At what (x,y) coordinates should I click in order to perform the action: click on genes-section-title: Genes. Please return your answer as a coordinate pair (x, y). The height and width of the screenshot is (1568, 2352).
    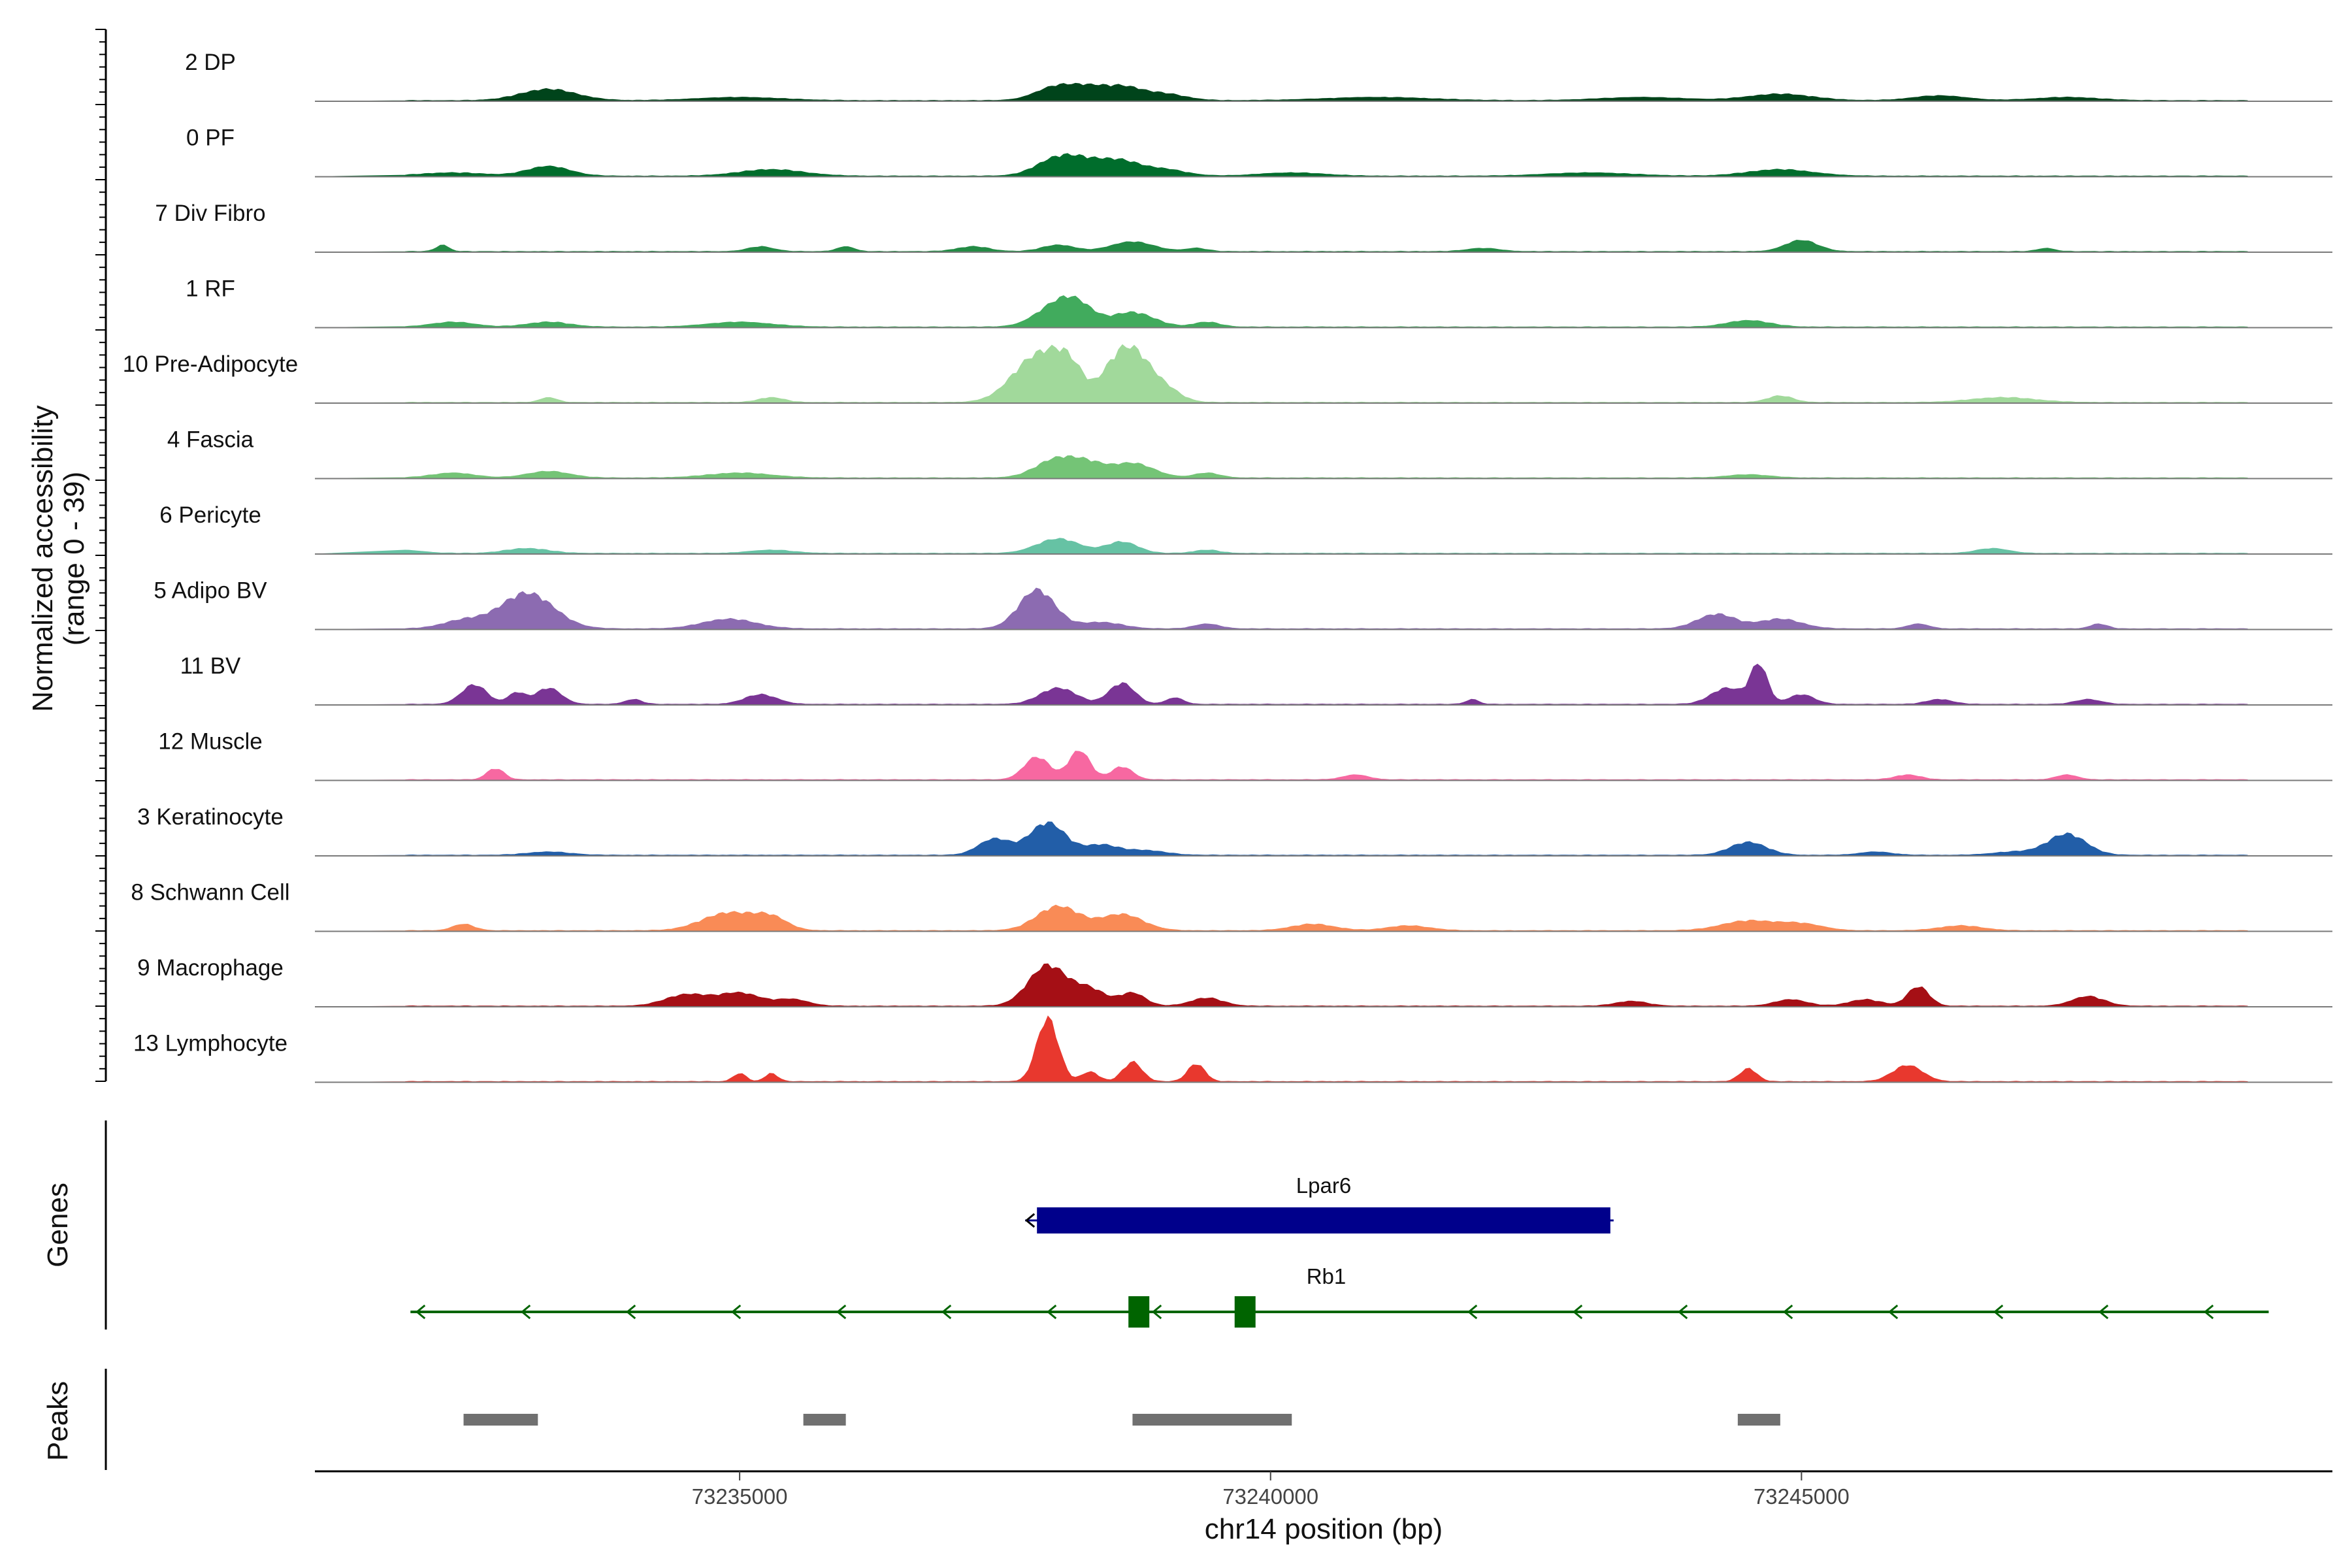
    Looking at the image, I should click on (58, 1225).